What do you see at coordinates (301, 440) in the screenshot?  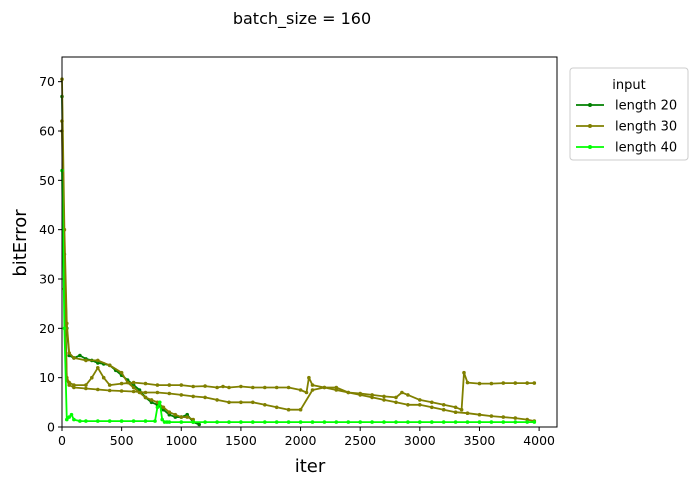 I see `x-tick-label: 2000` at bounding box center [301, 440].